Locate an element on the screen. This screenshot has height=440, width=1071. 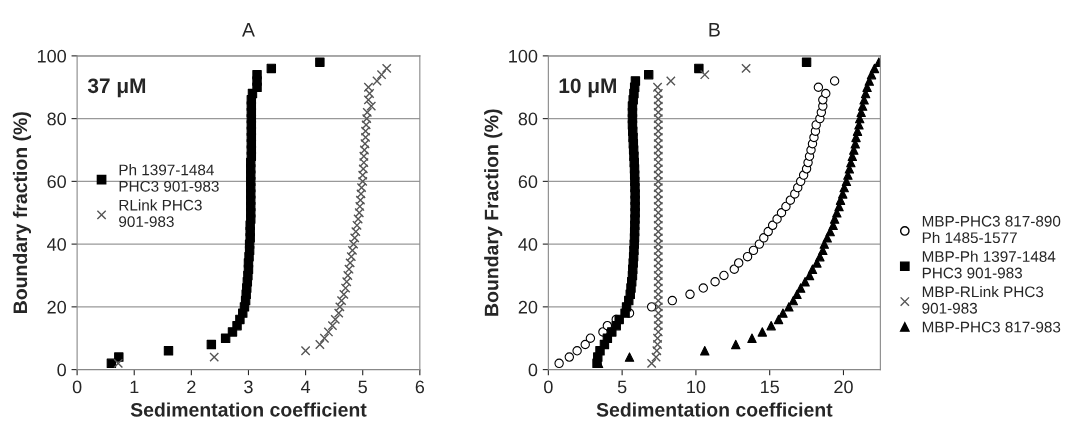
annotation: 10 μM is located at coordinates (587, 88).